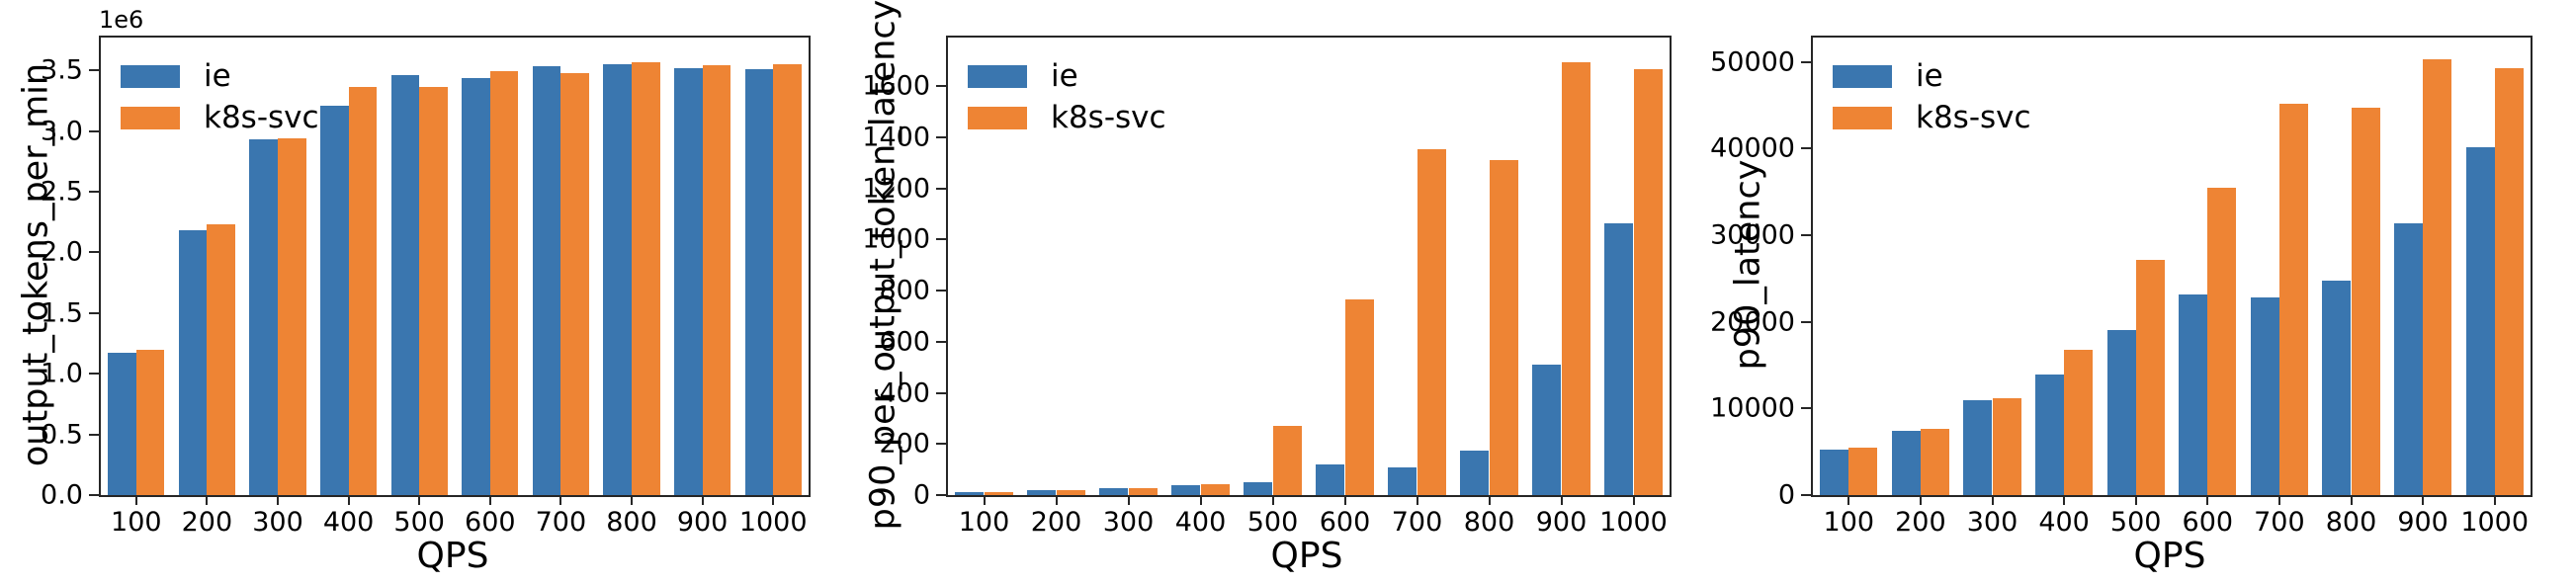 The width and height of the screenshot is (2576, 585). Describe the element at coordinates (220, 76) in the screenshot. I see `legend-row-ie: ie` at that location.